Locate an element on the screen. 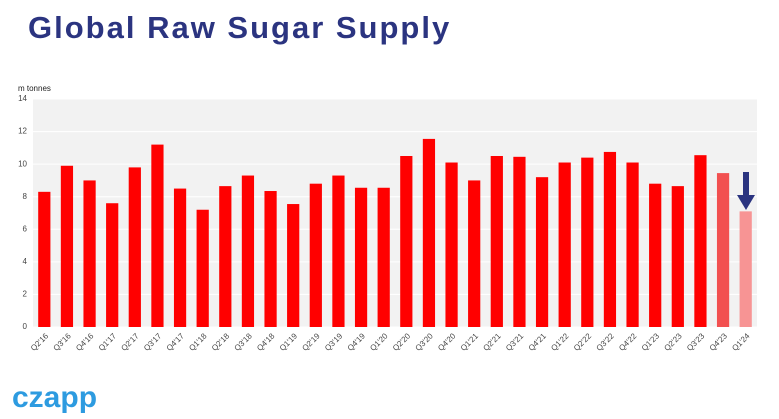 The image size is (779, 419). x-tick-label: Q4'19 is located at coordinates (357, 342).